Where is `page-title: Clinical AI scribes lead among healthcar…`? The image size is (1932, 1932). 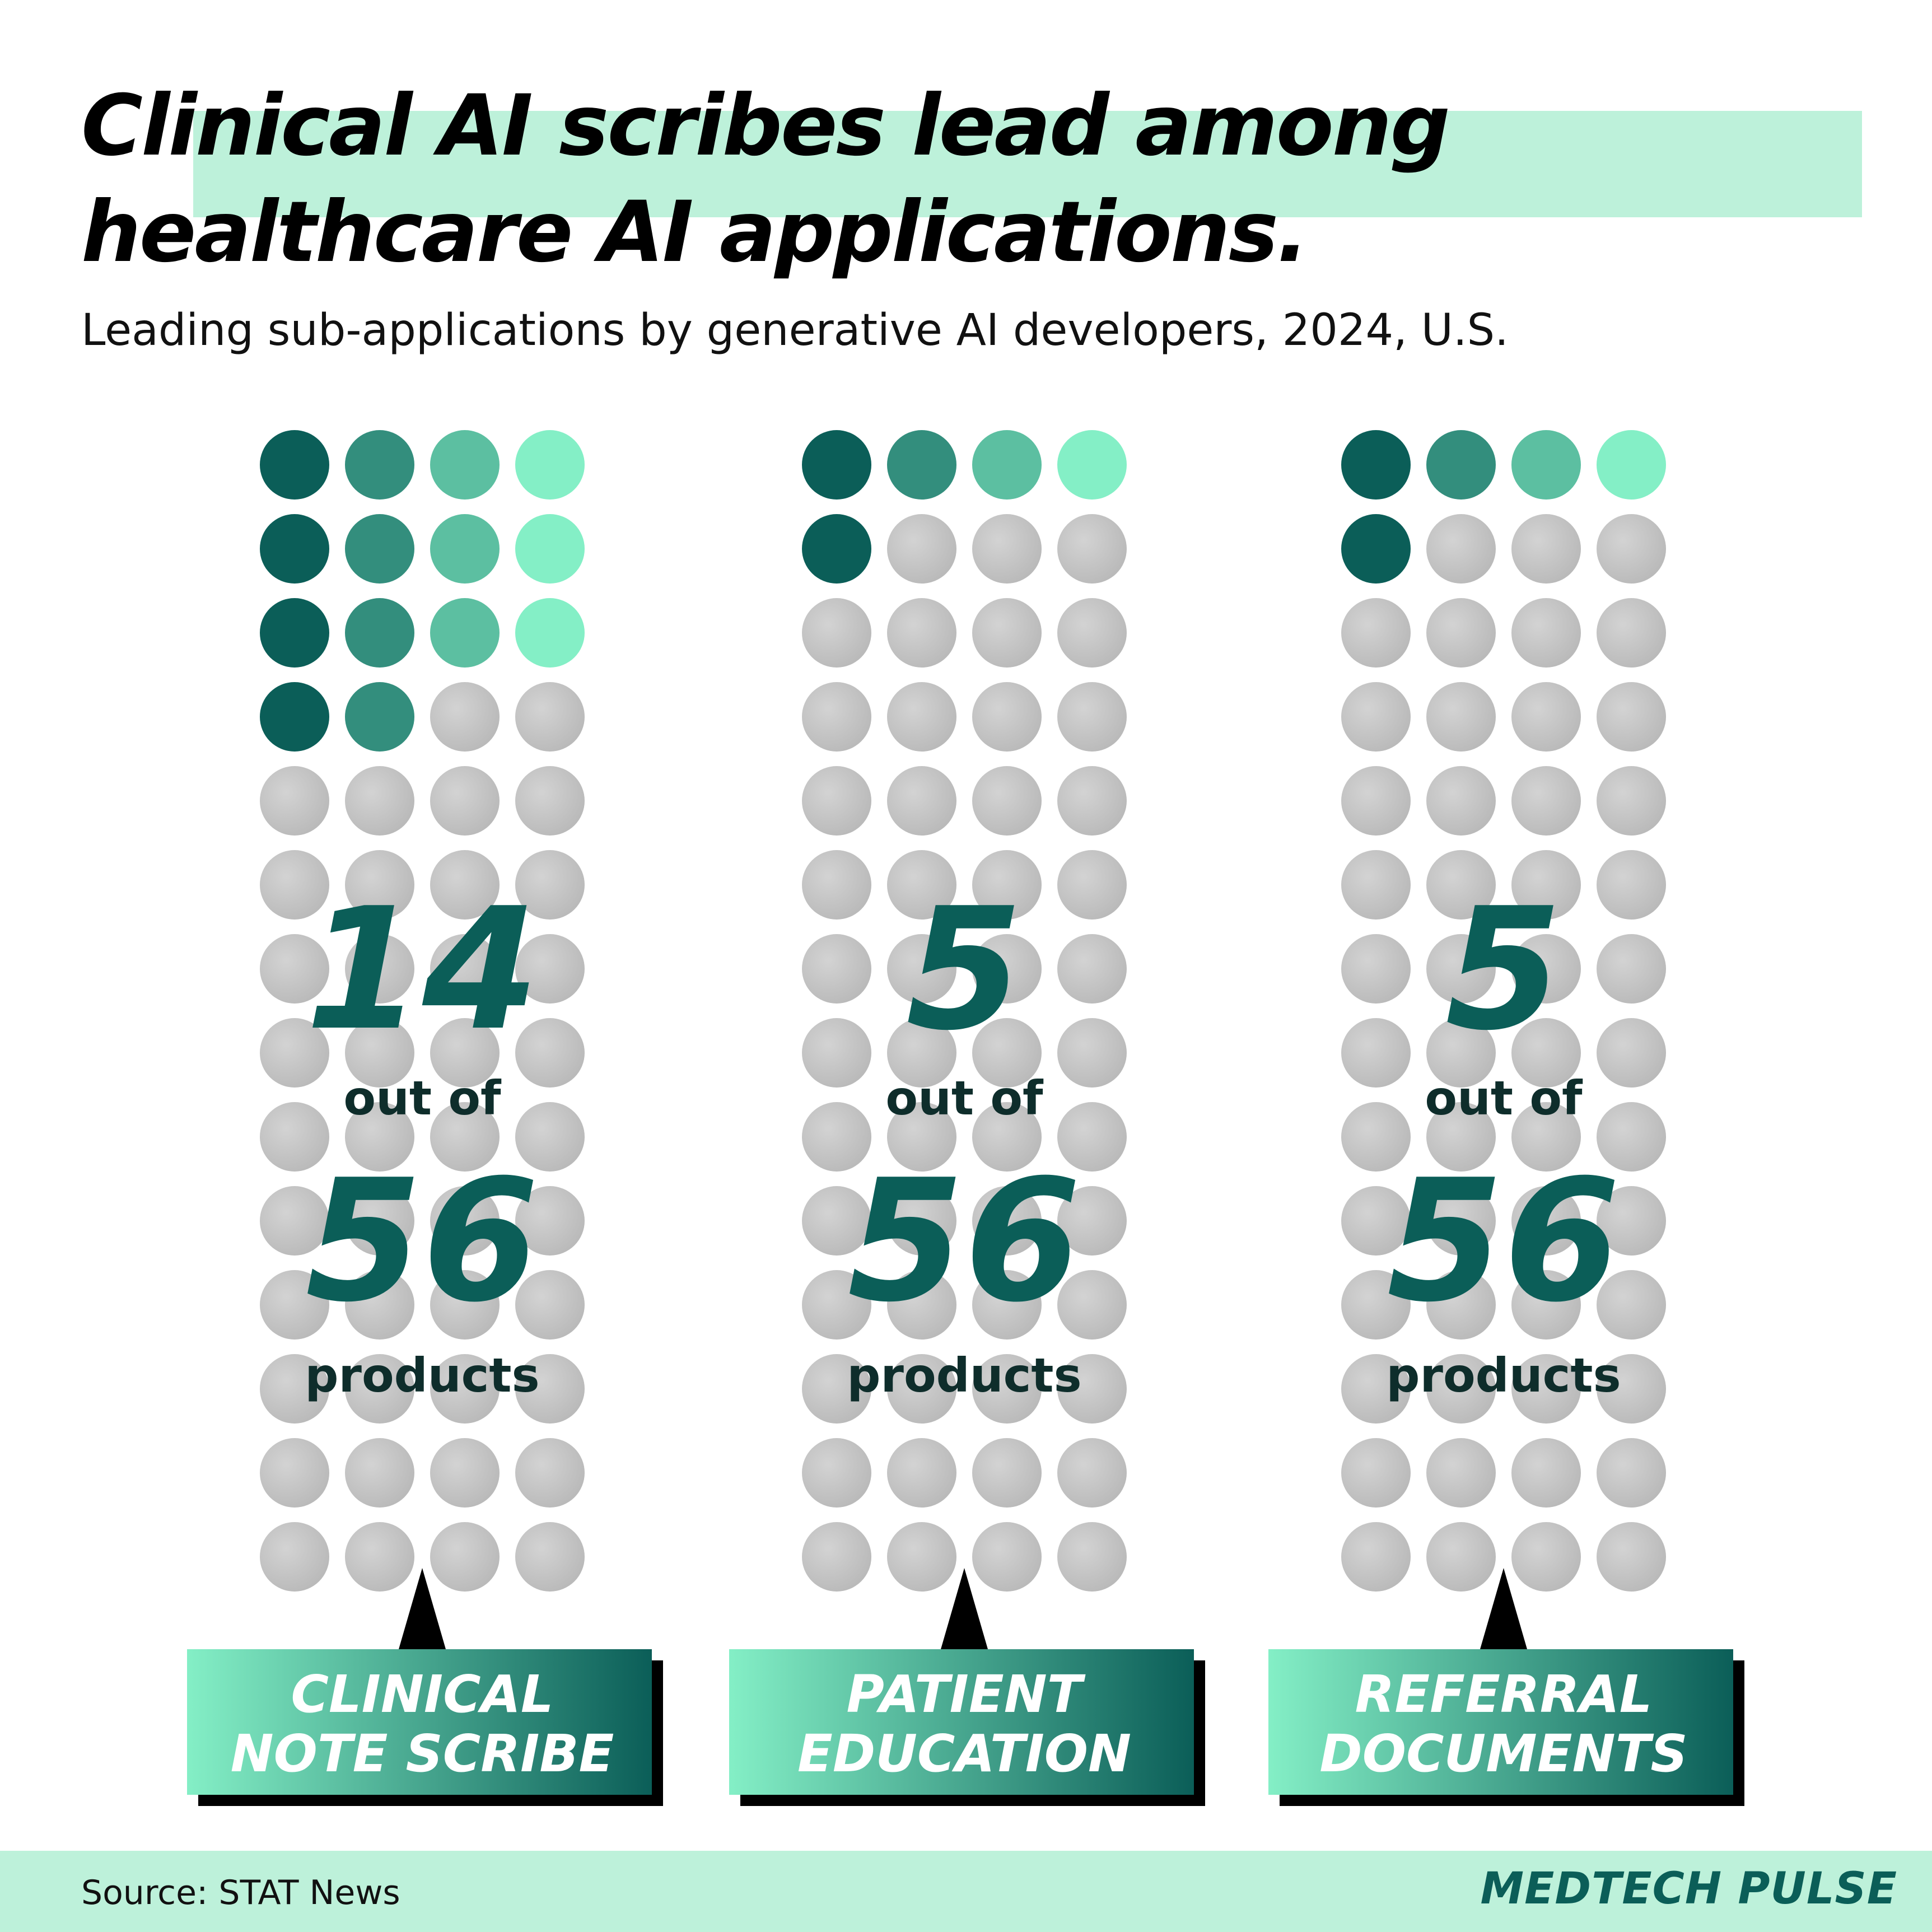 page-title: Clinical AI scribes lead among healthcar… is located at coordinates (766, 179).